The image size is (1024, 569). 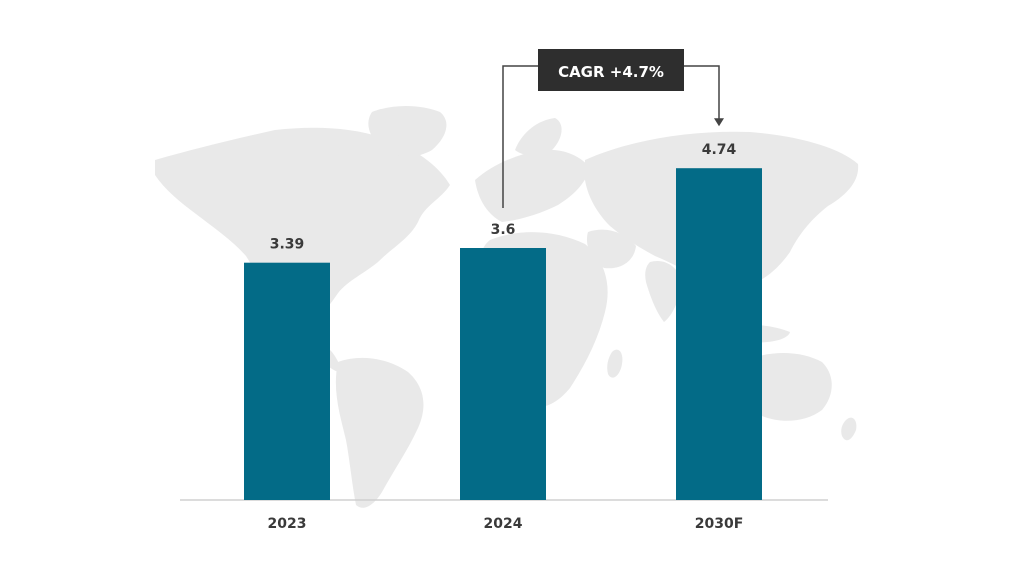 What do you see at coordinates (719, 150) in the screenshot?
I see `data-label-2030f: 4.74` at bounding box center [719, 150].